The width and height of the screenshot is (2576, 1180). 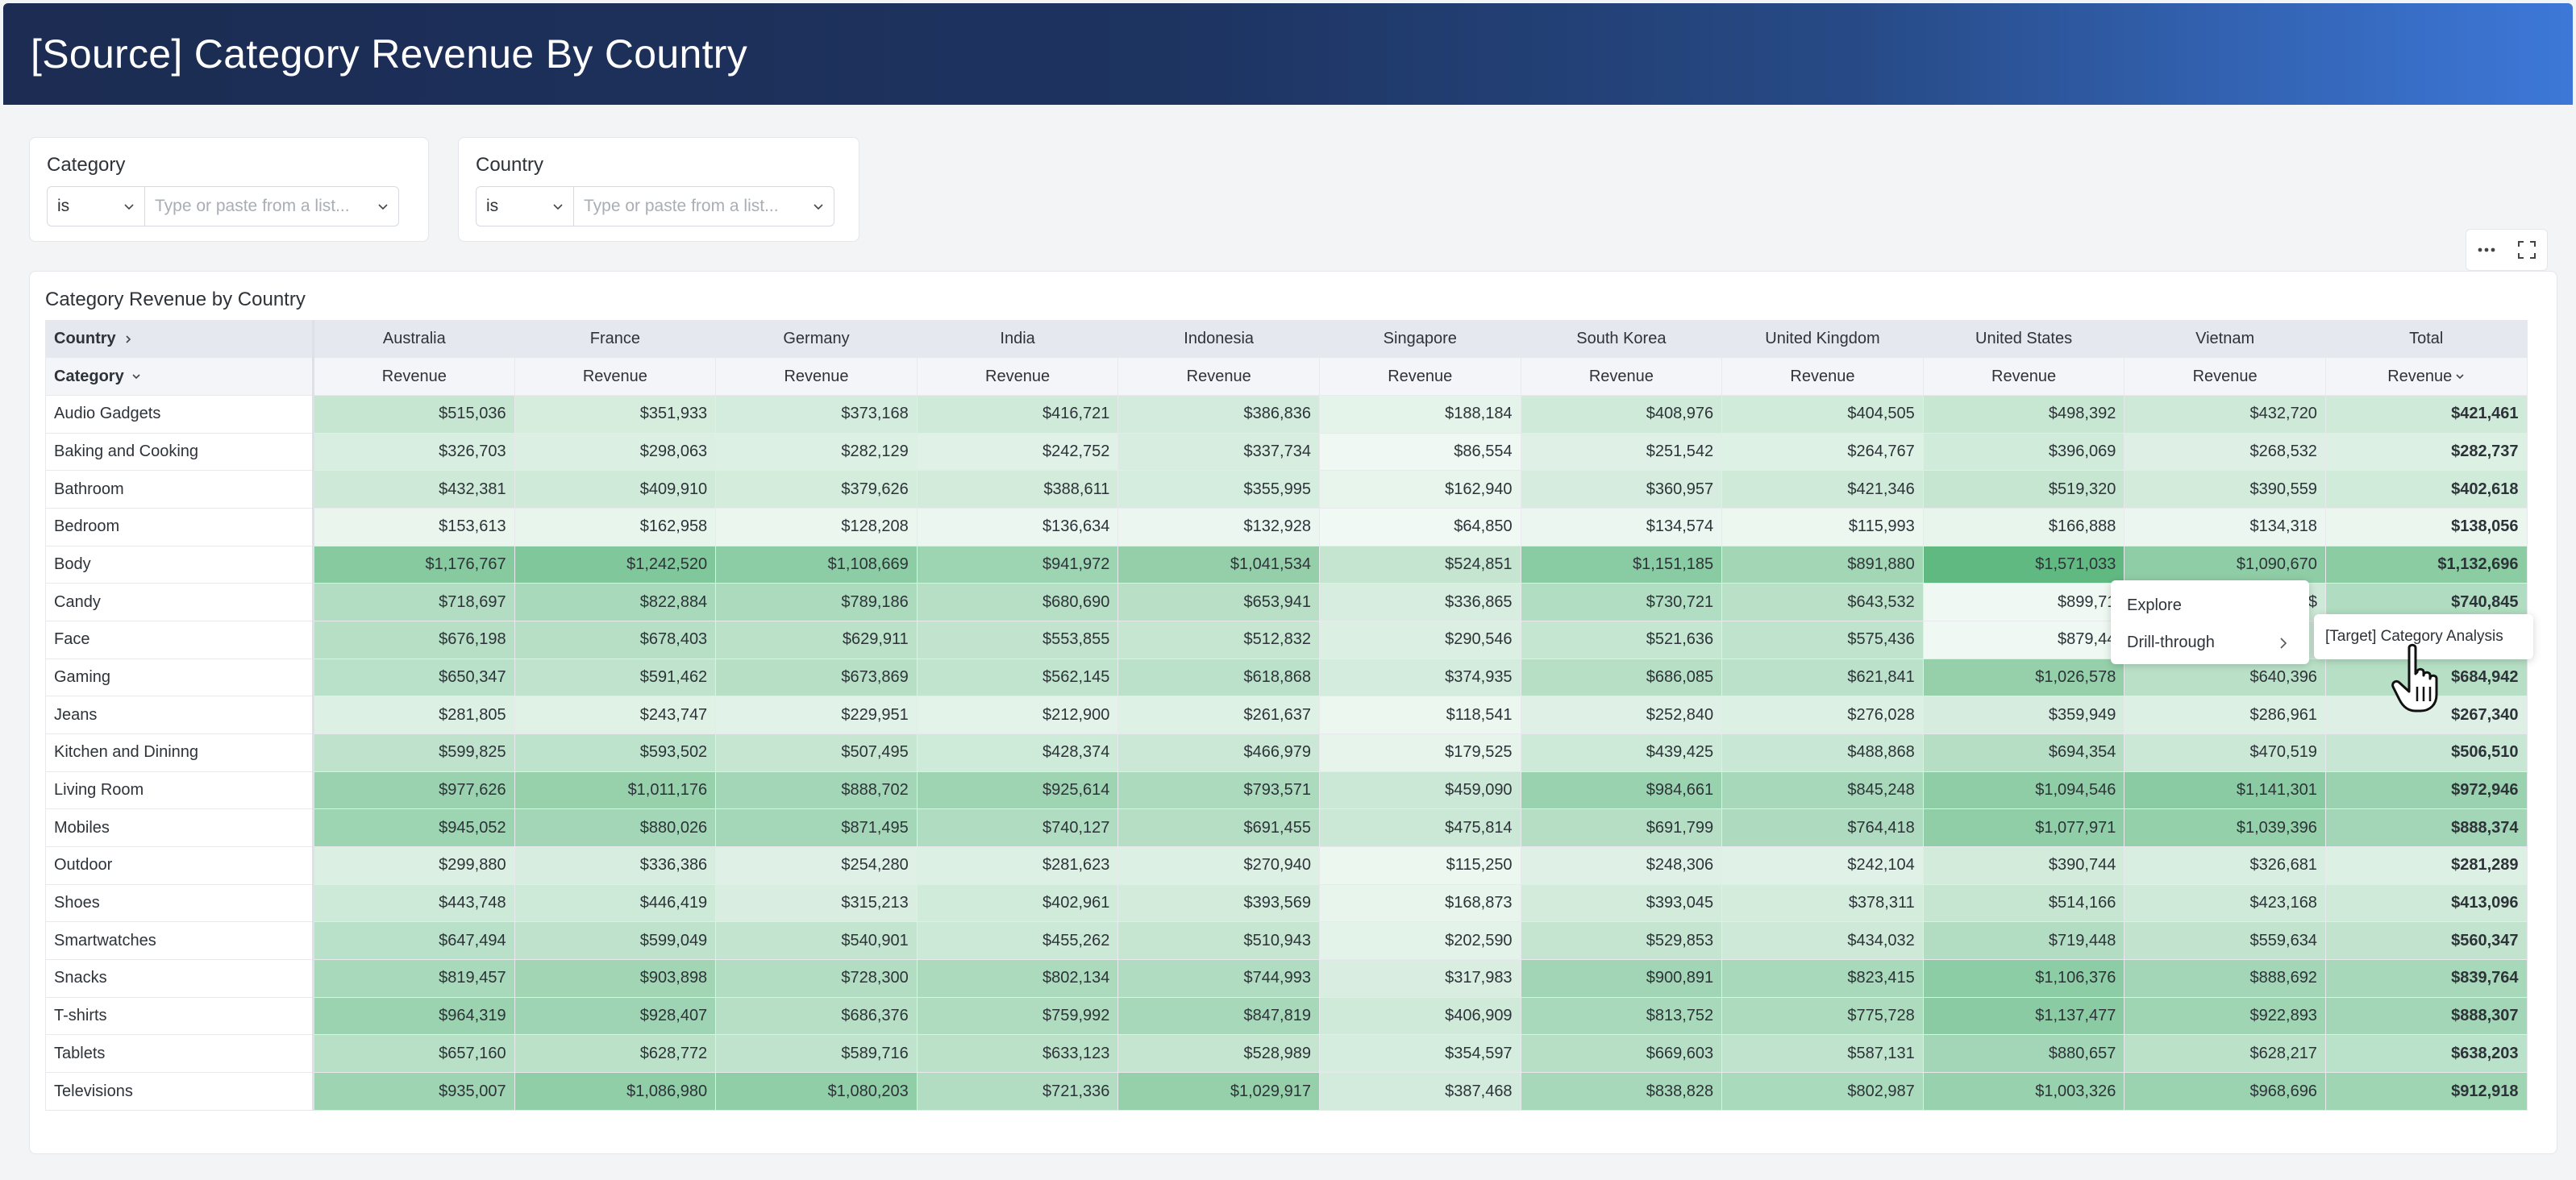 What do you see at coordinates (1017, 715) in the screenshot?
I see `value-cell: $212,900` at bounding box center [1017, 715].